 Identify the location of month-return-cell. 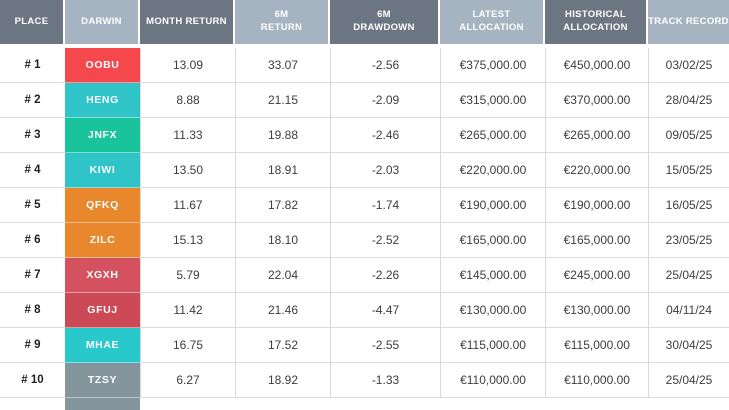
(187, 404).